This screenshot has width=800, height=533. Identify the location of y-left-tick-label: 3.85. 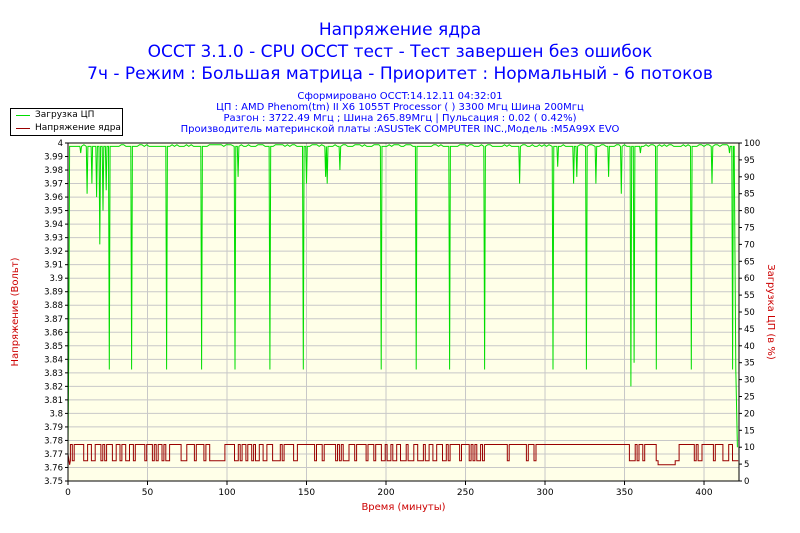
(53, 347).